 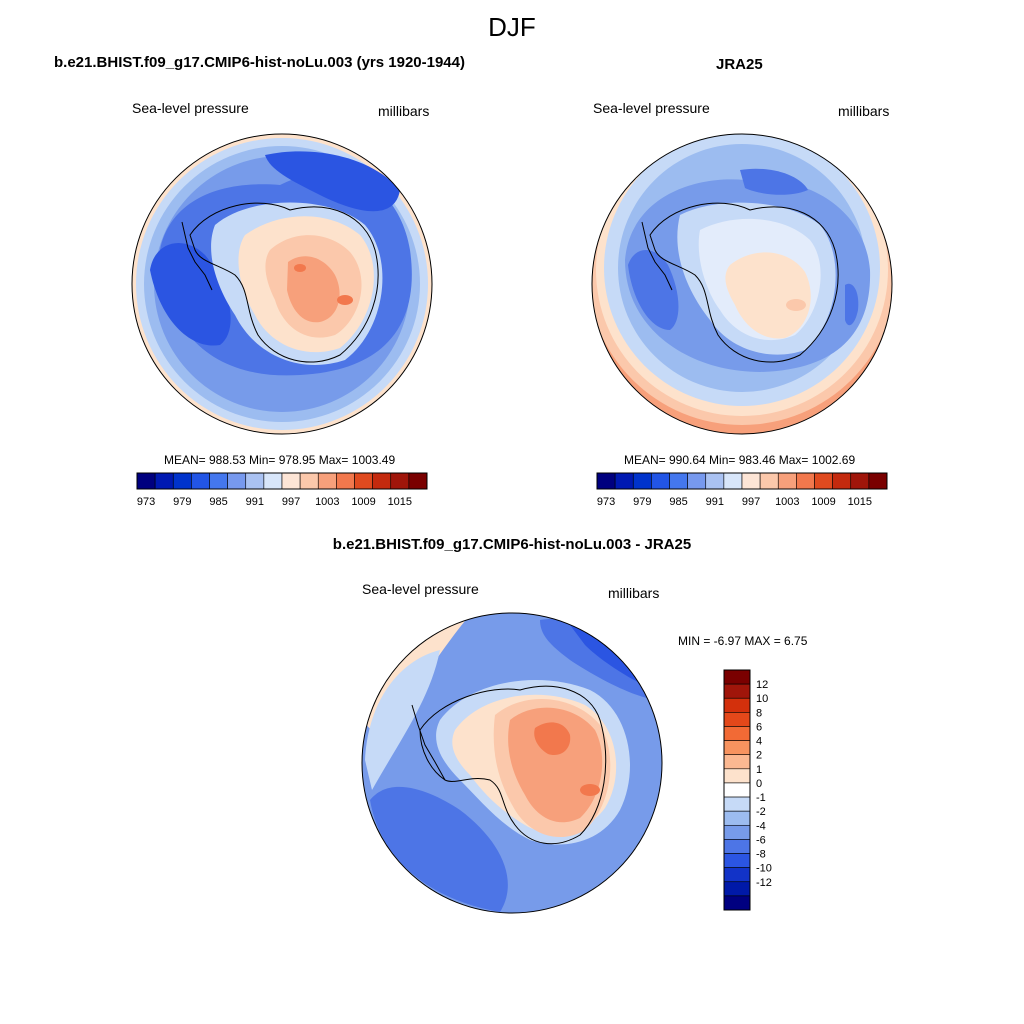 What do you see at coordinates (759, 727) in the screenshot?
I see `difference-colorbar-tick-label: 6` at bounding box center [759, 727].